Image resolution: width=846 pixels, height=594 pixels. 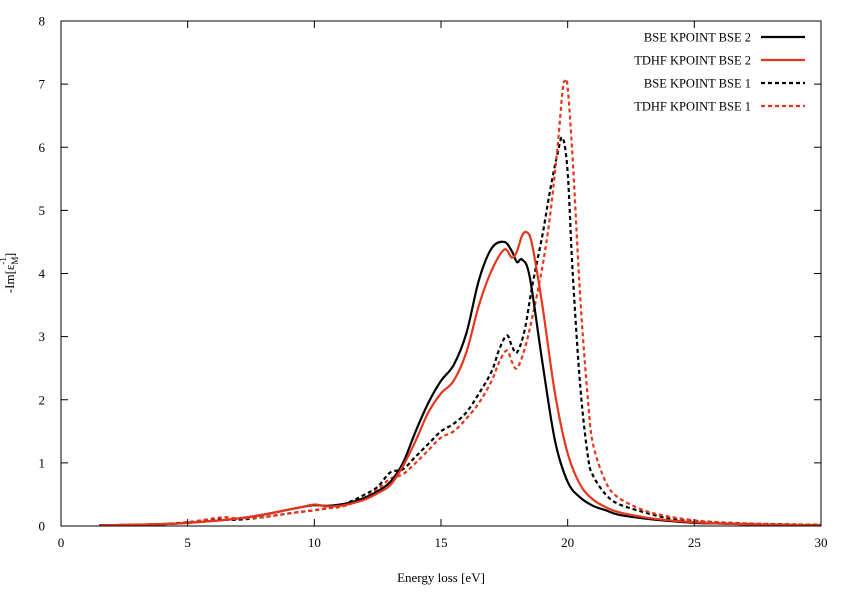 What do you see at coordinates (61, 542) in the screenshot?
I see `x-tick-label: 0` at bounding box center [61, 542].